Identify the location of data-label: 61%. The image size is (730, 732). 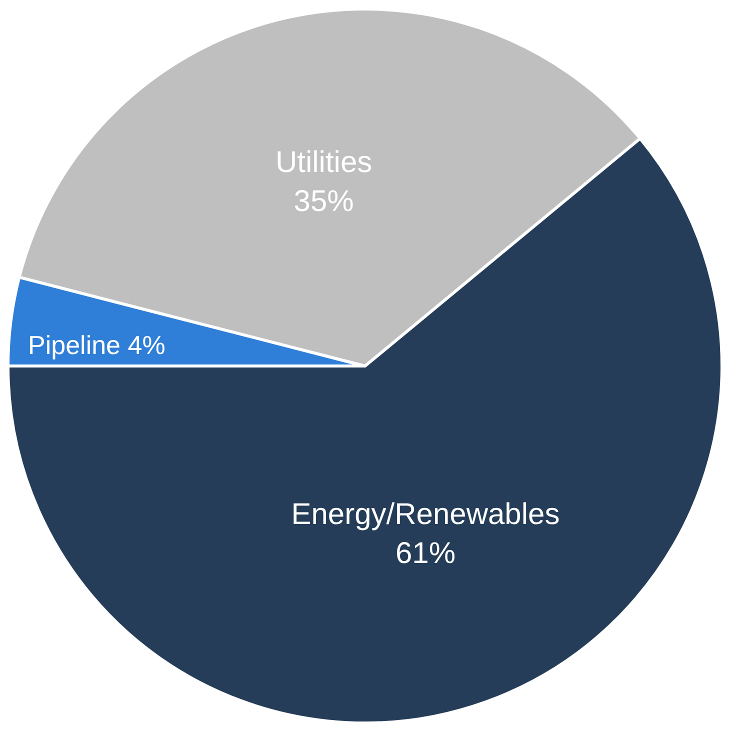
(425, 553).